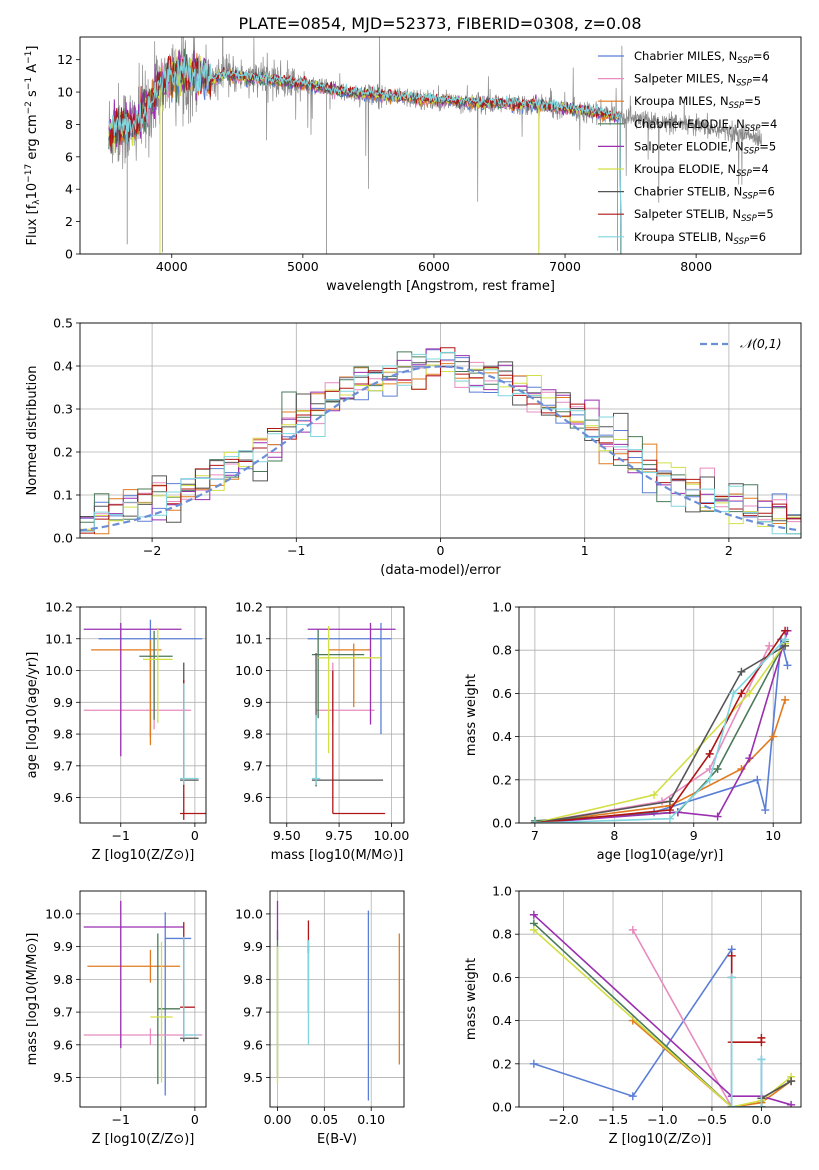 Image resolution: width=819 pixels, height=1170 pixels. What do you see at coordinates (65, 92) in the screenshot?
I see `y-tick-label: 10` at bounding box center [65, 92].